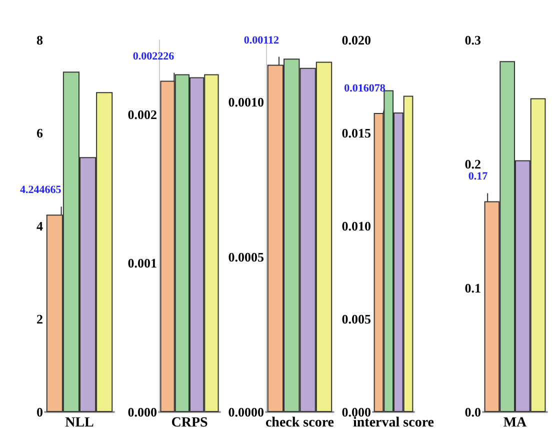 The image size is (559, 433). I want to click on x-tick-label: MA, so click(515, 423).